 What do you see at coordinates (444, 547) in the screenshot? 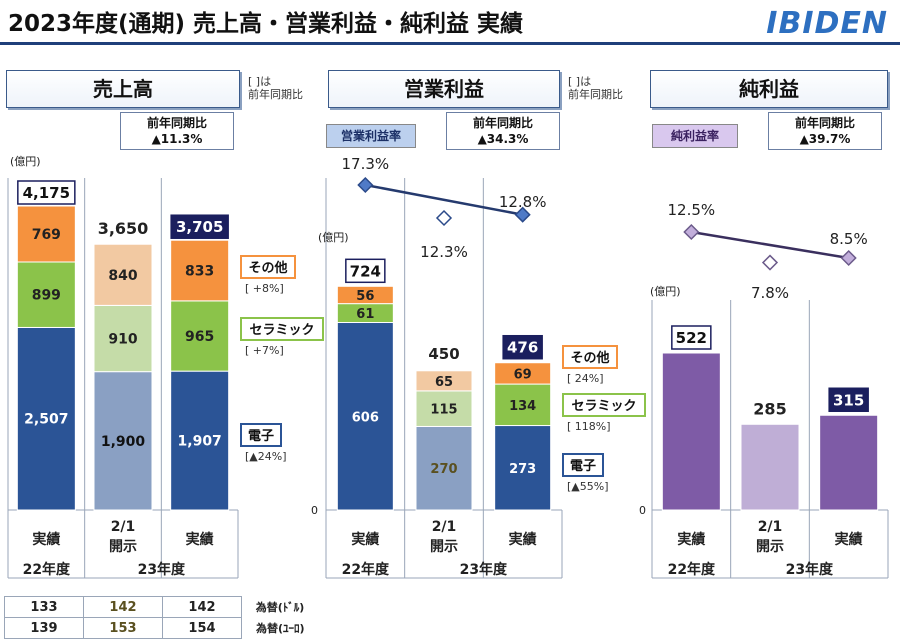
I see `op-cat-label: 開示` at bounding box center [444, 547].